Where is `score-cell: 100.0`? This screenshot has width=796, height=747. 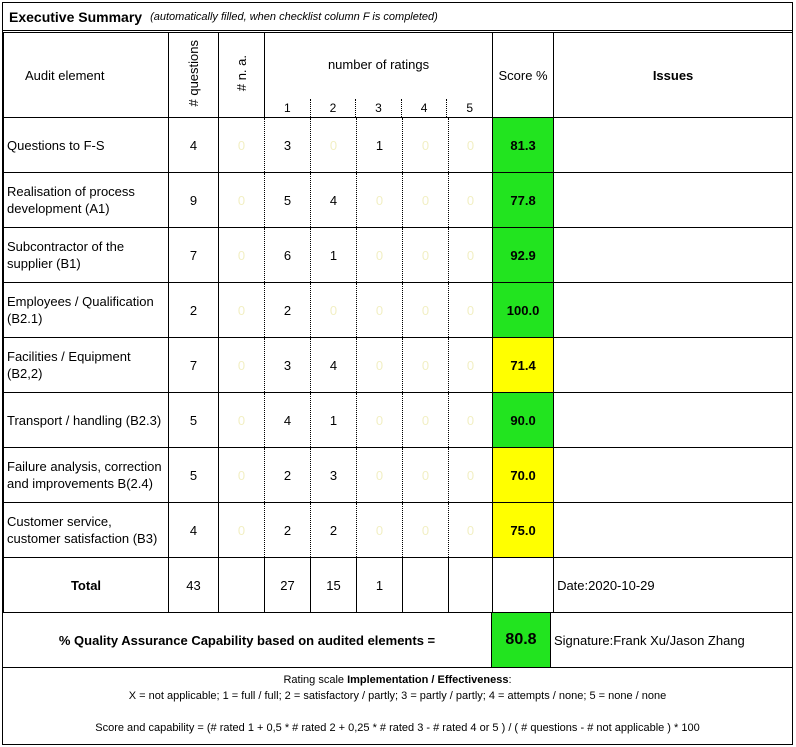
score-cell: 100.0 is located at coordinates (523, 310).